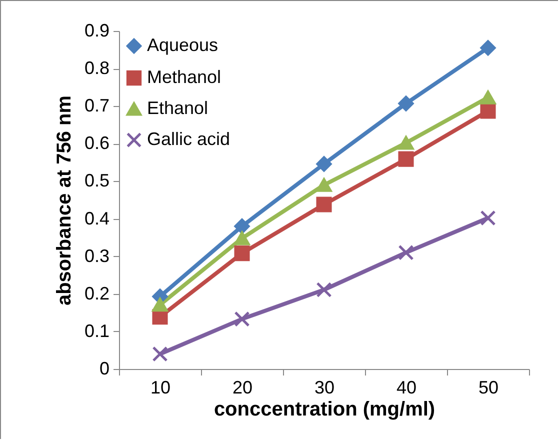 This screenshot has width=560, height=441. I want to click on x-tick-label: 40, so click(406, 388).